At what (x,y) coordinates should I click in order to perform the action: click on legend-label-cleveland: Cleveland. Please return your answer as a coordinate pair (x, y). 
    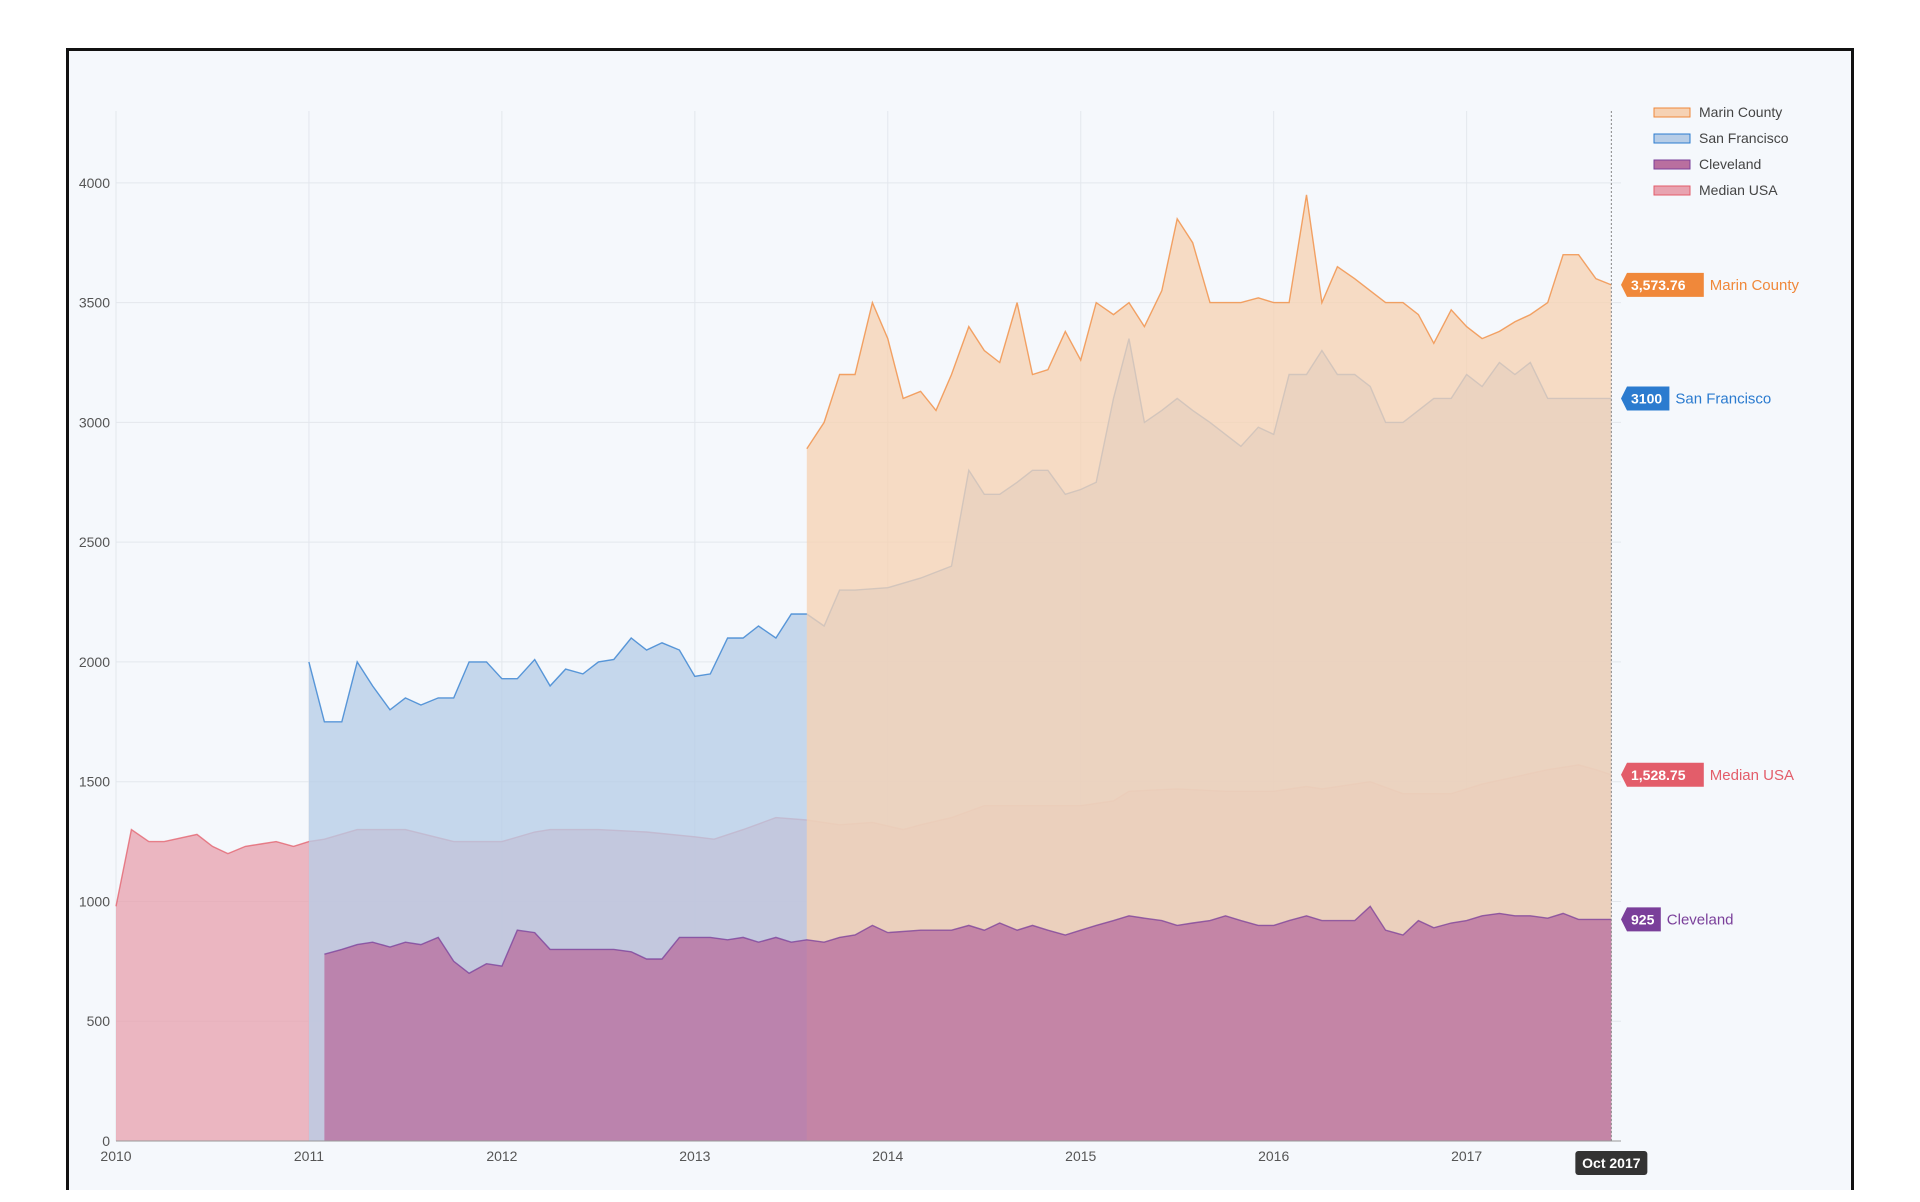
    Looking at the image, I should click on (1730, 164).